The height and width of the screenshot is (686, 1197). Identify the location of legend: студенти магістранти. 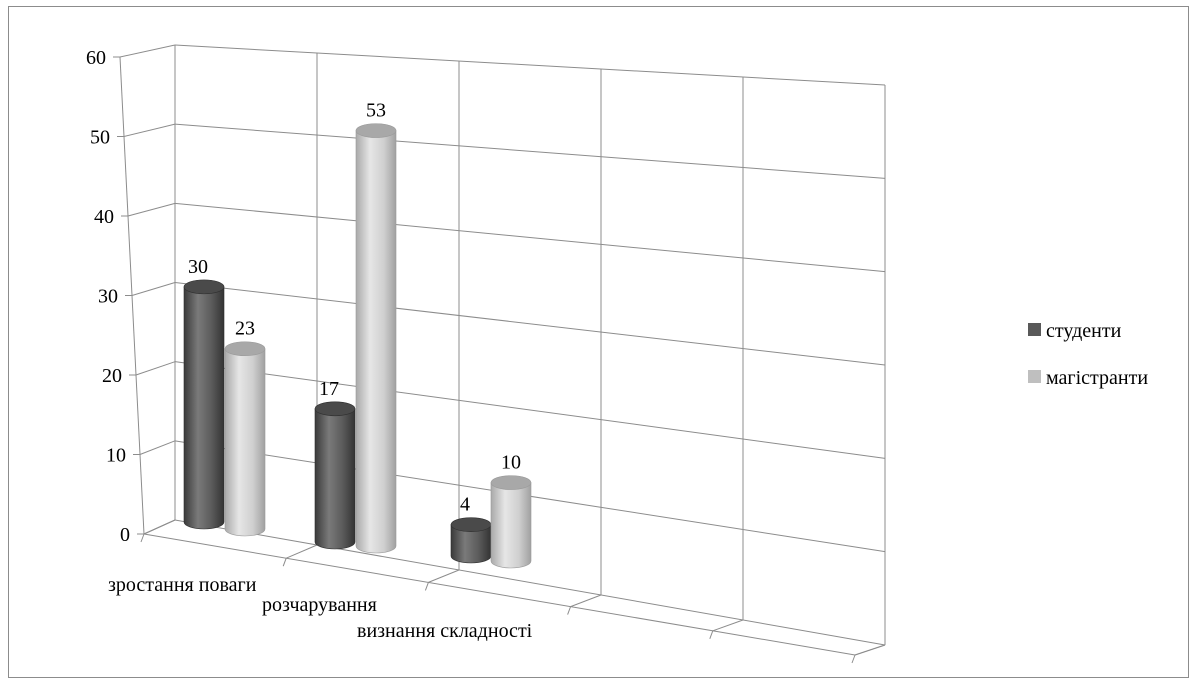
(1088, 354).